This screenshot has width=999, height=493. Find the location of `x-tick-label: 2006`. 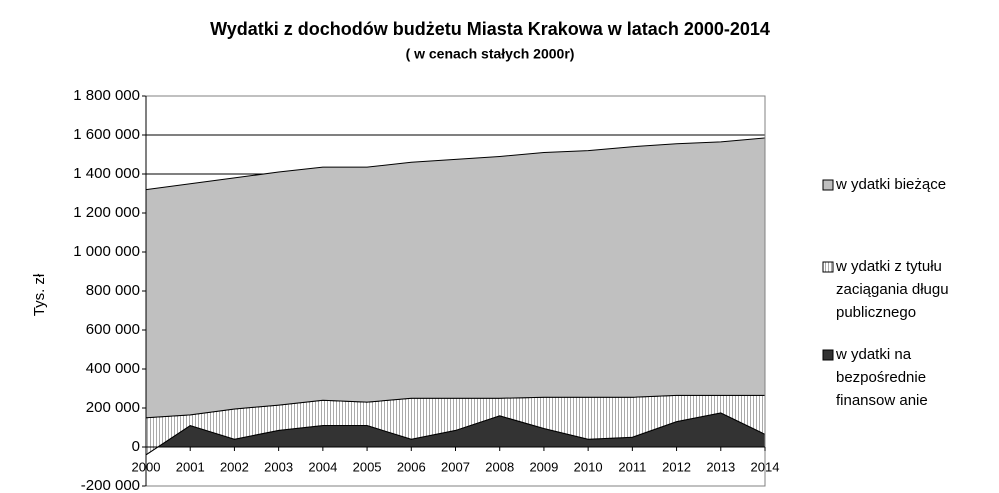

x-tick-label: 2006 is located at coordinates (411, 466).